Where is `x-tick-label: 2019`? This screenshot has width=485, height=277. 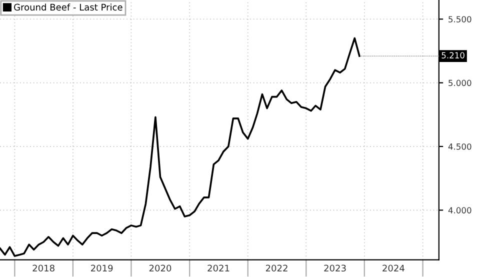 x-tick-label: 2019 is located at coordinates (102, 268).